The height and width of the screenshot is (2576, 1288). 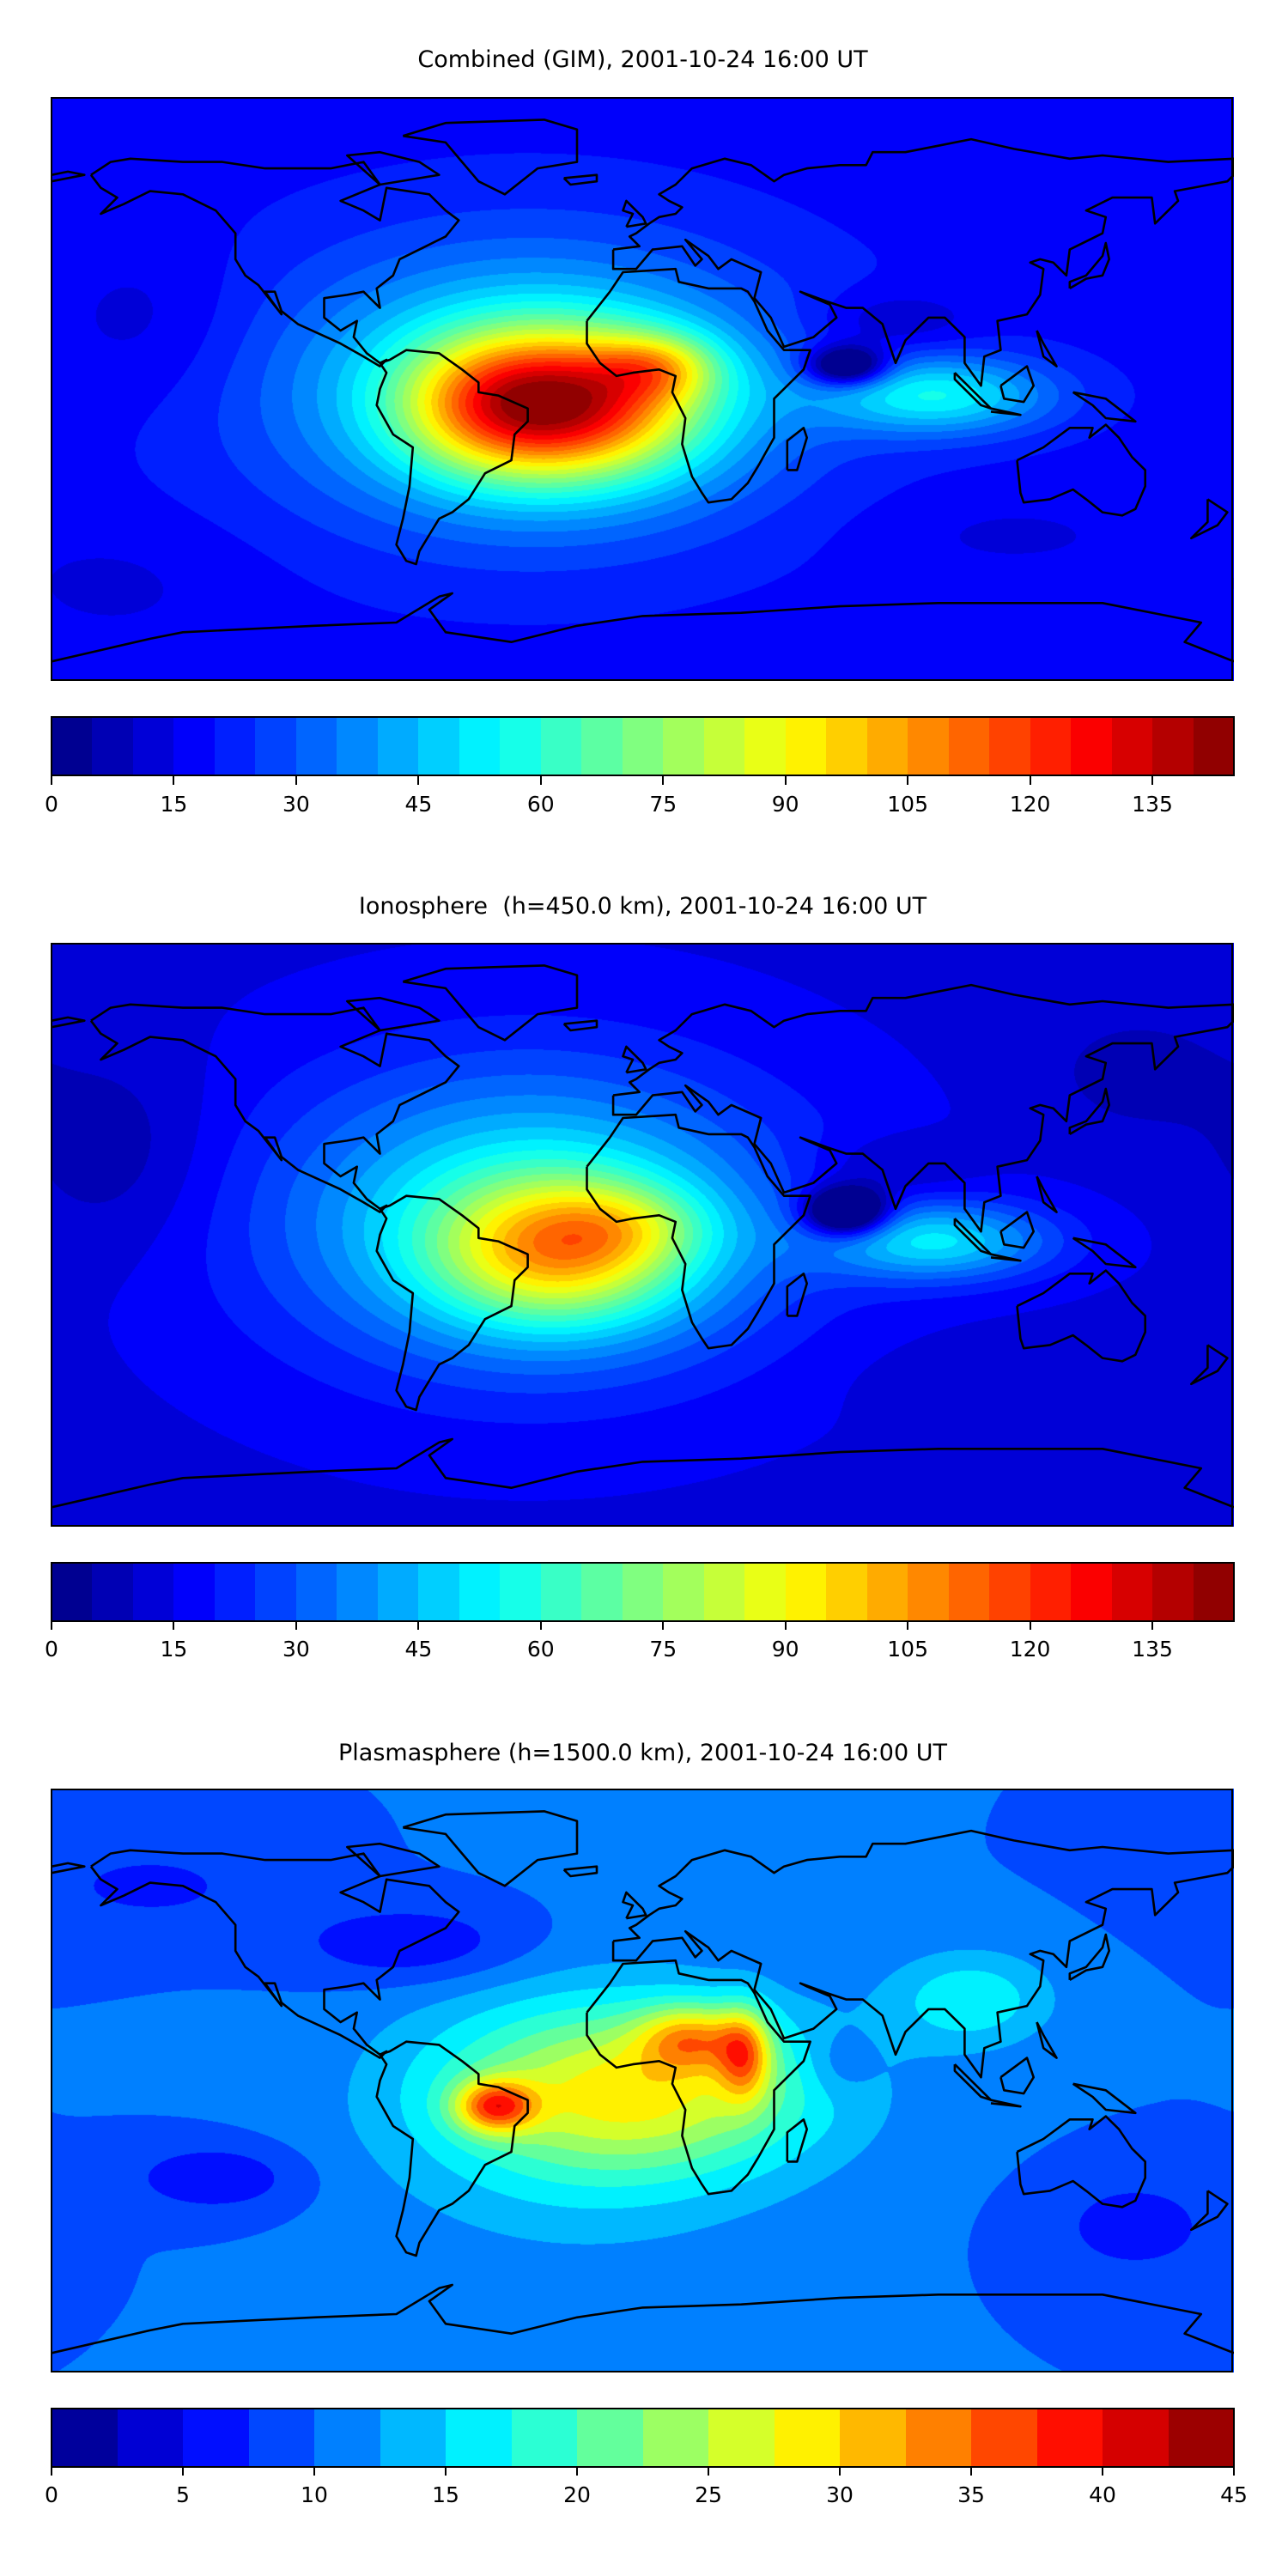 I want to click on colorbar-tick-label: 15, so click(x=174, y=804).